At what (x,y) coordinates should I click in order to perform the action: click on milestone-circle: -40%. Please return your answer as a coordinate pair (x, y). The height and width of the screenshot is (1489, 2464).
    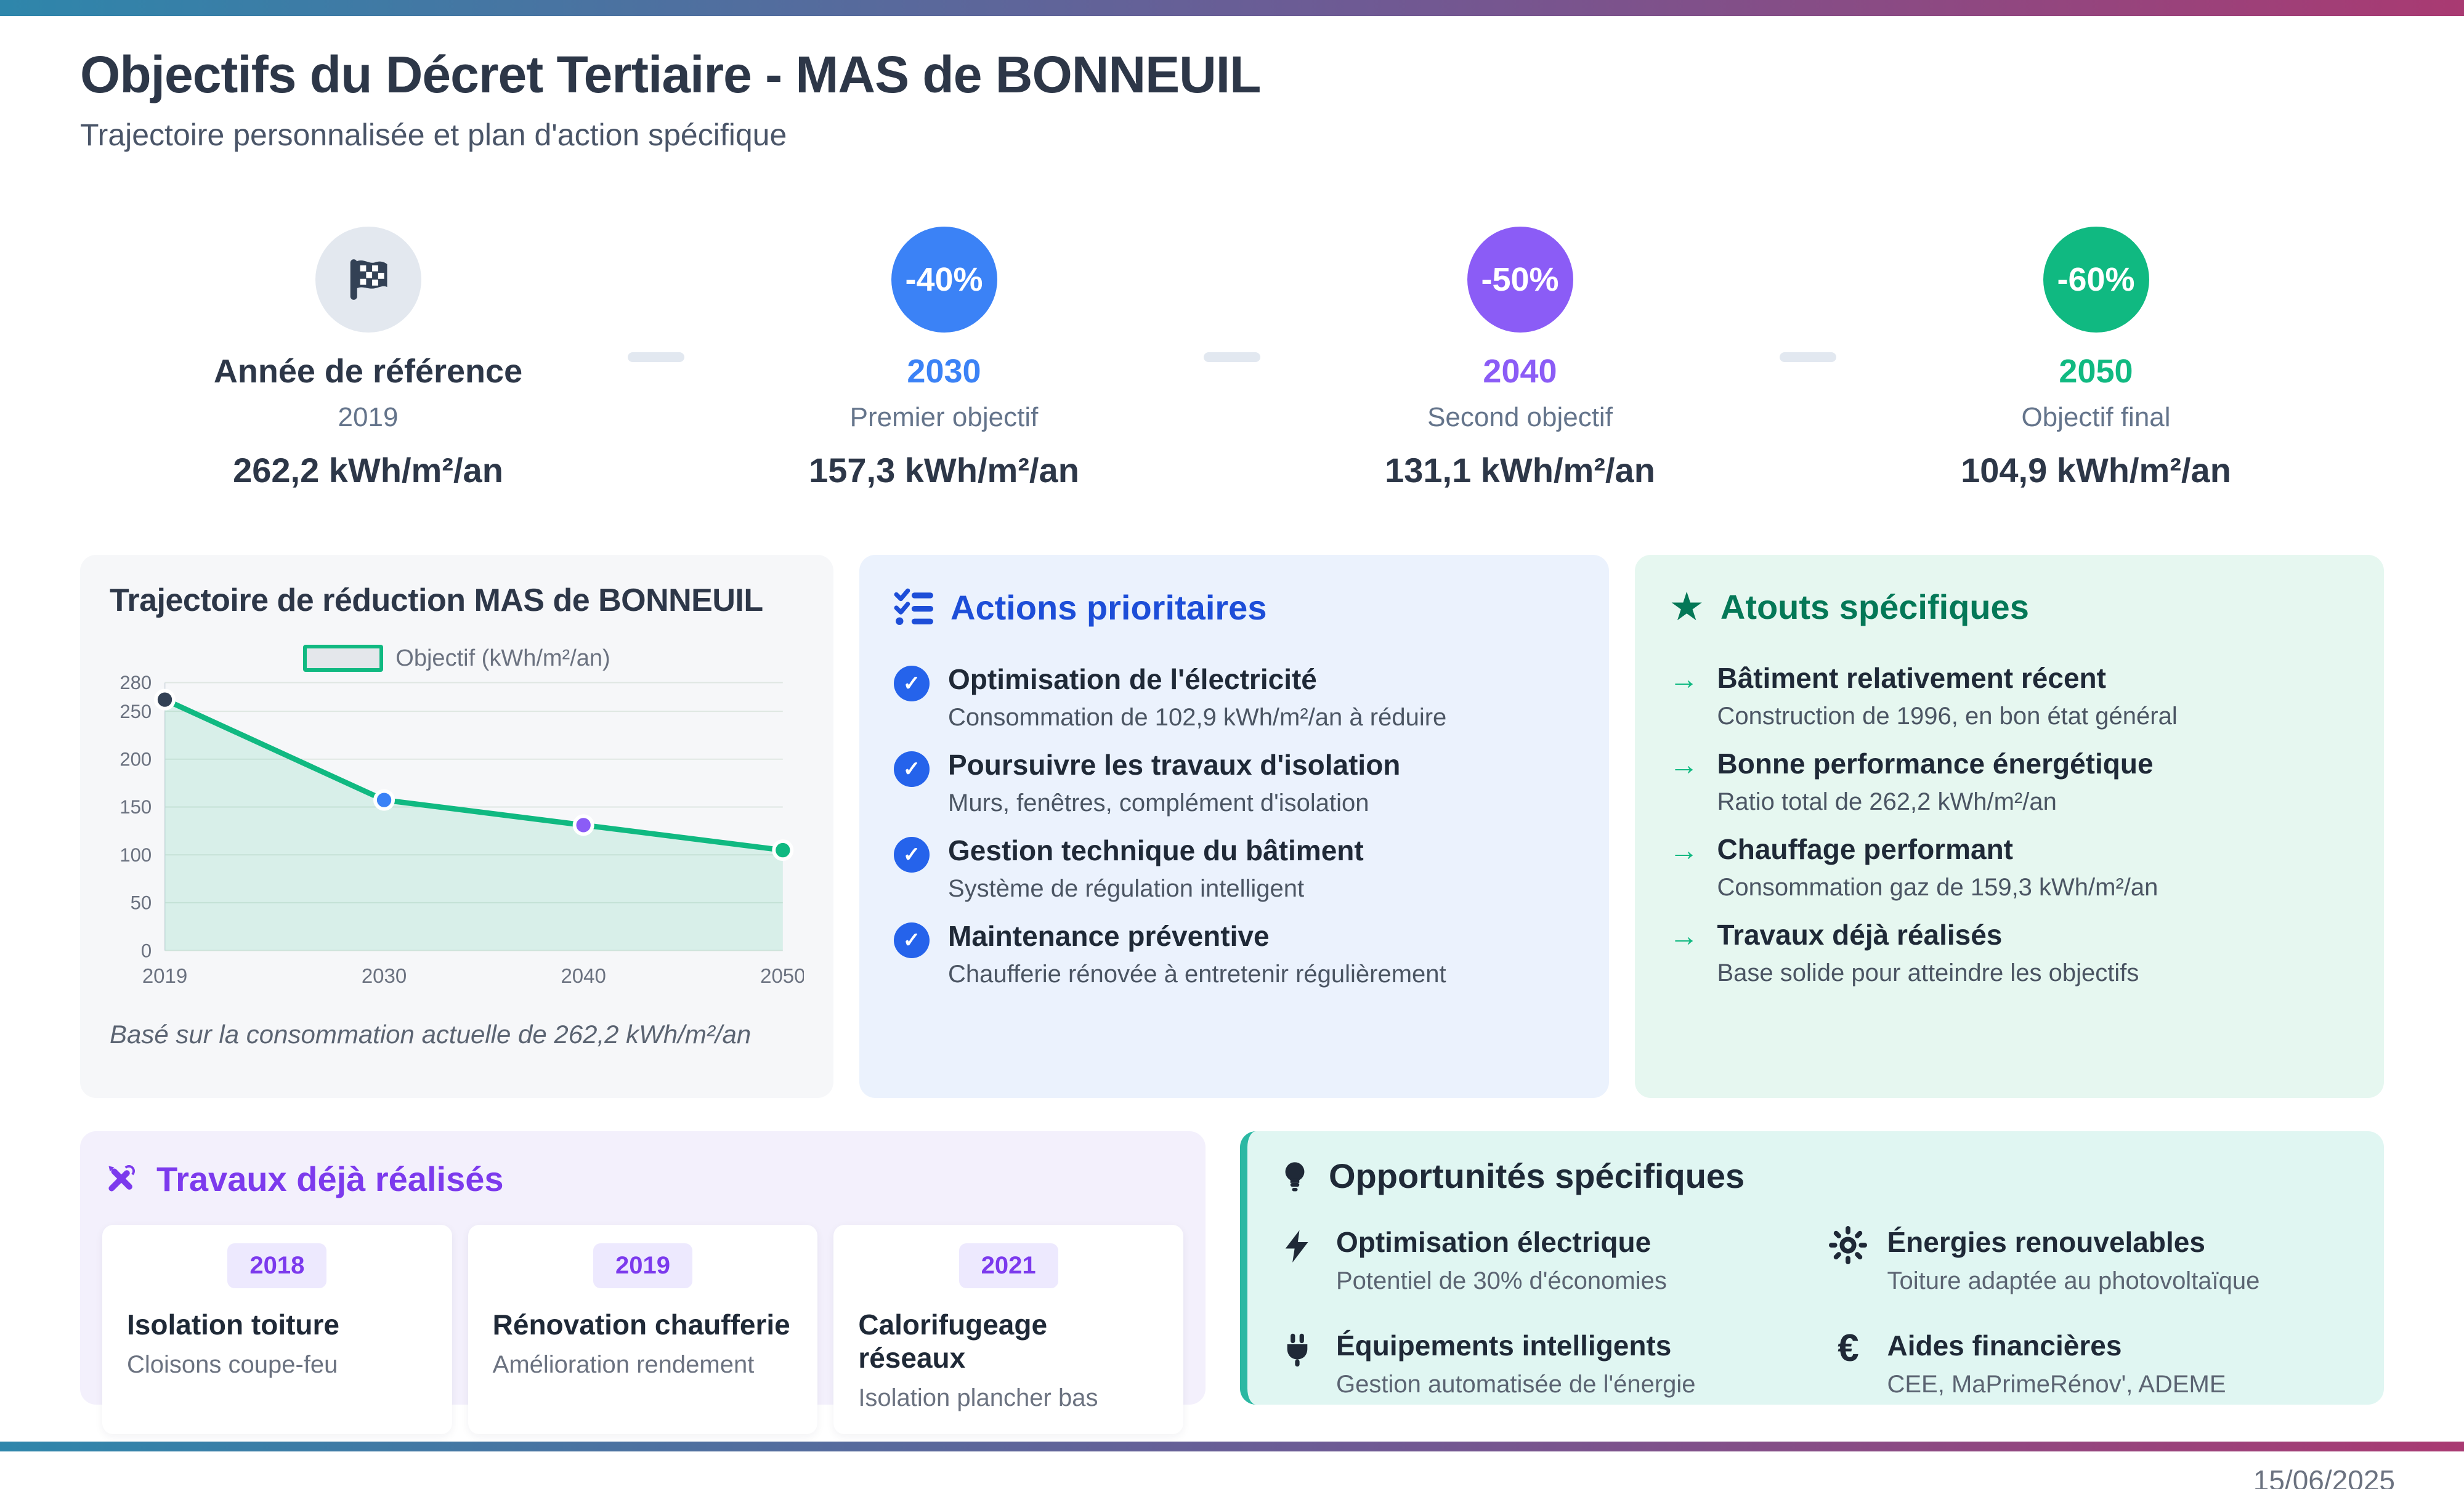
    Looking at the image, I should click on (944, 280).